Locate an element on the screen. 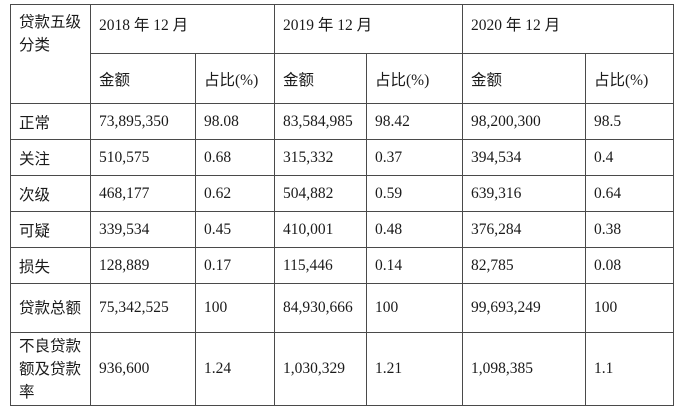 The image size is (695, 414). ratio-cell: 0.4 is located at coordinates (629, 157).